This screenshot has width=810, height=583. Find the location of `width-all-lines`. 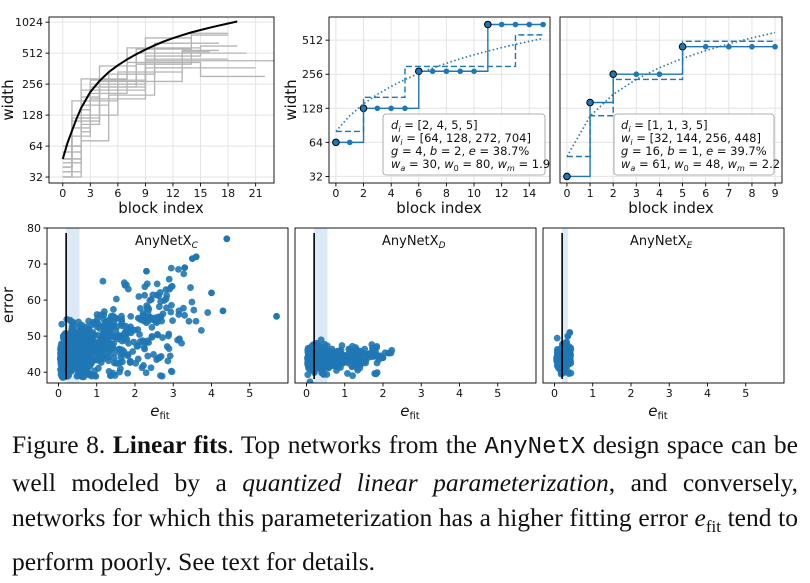

width-all-lines is located at coordinates (167, 99).